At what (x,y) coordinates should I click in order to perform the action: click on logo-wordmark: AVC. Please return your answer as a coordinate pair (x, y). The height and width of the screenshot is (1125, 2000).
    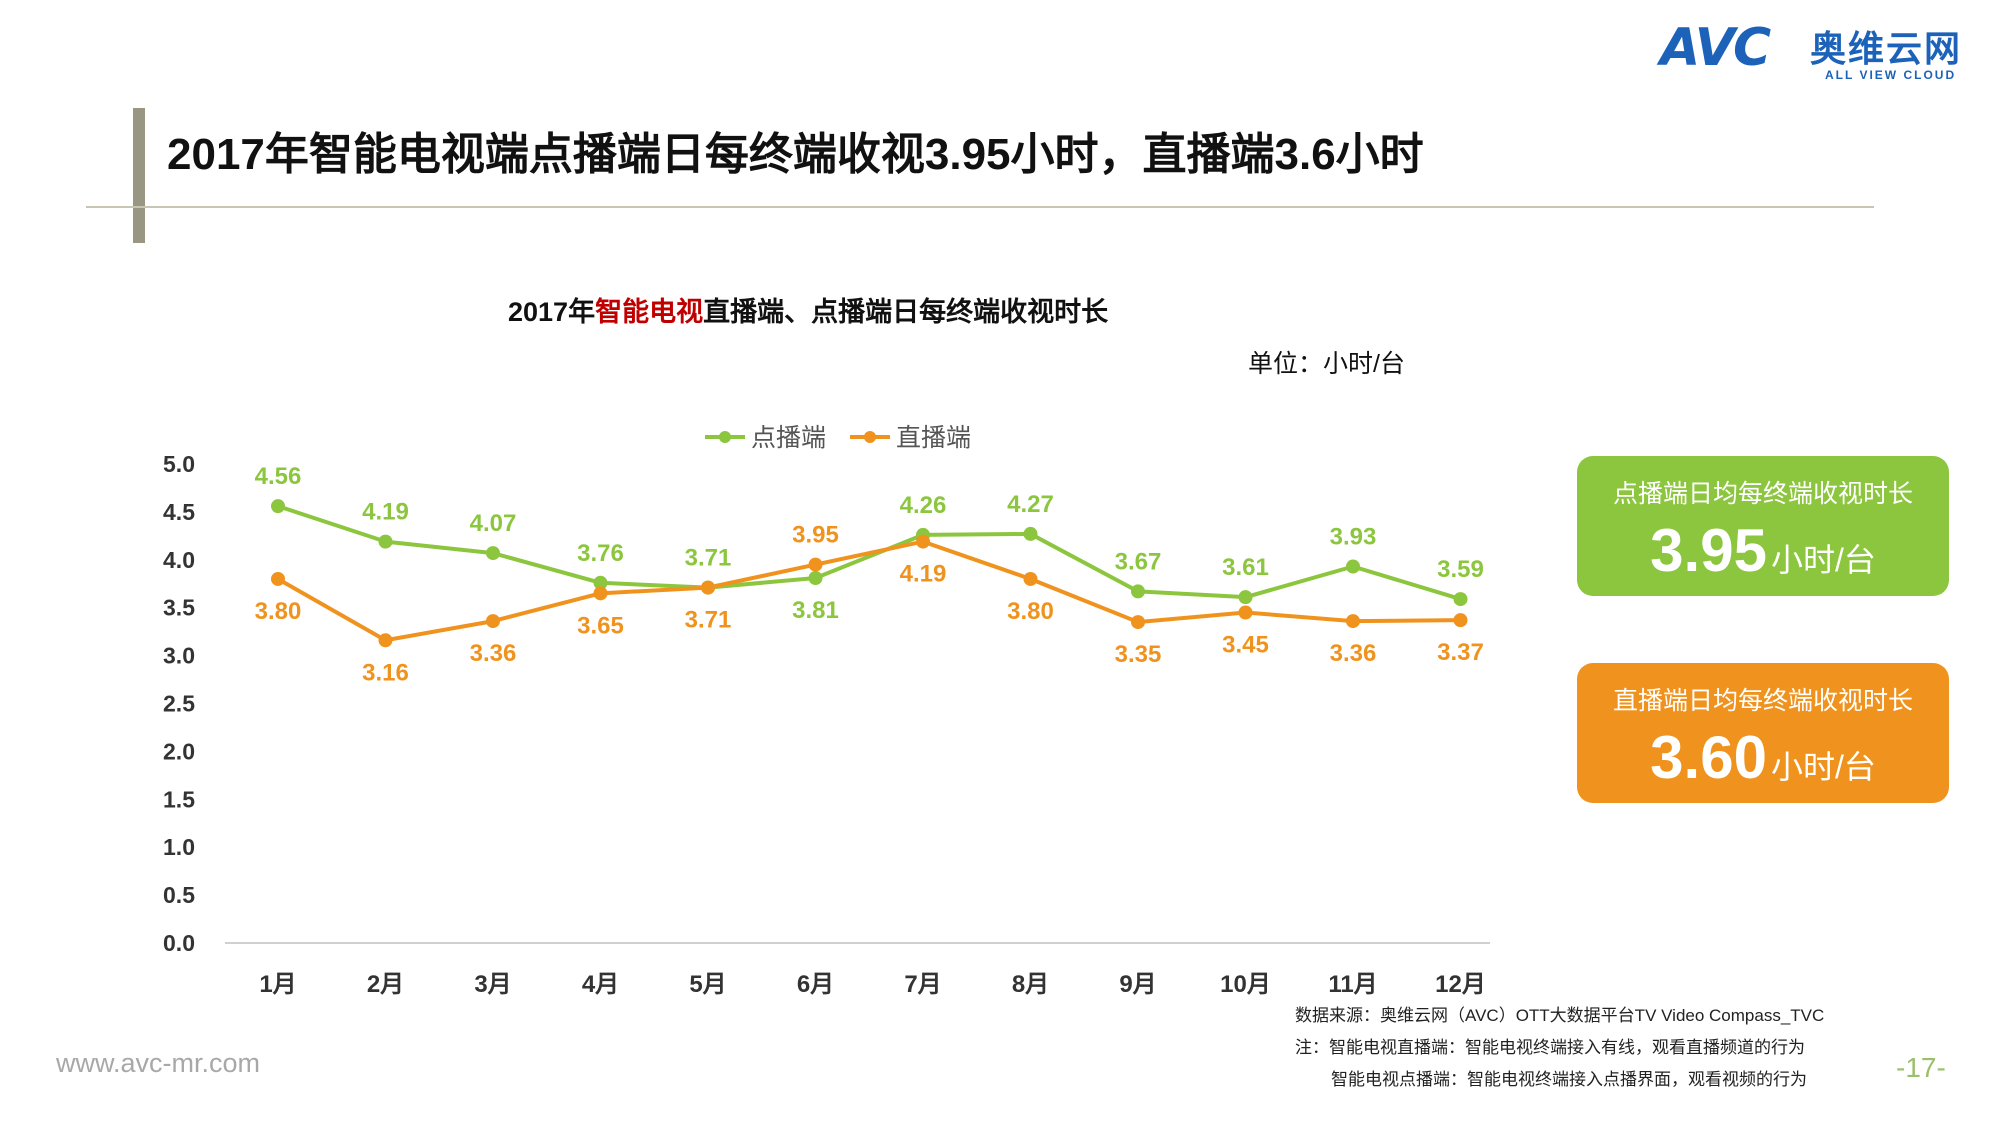
    Looking at the image, I should click on (1715, 48).